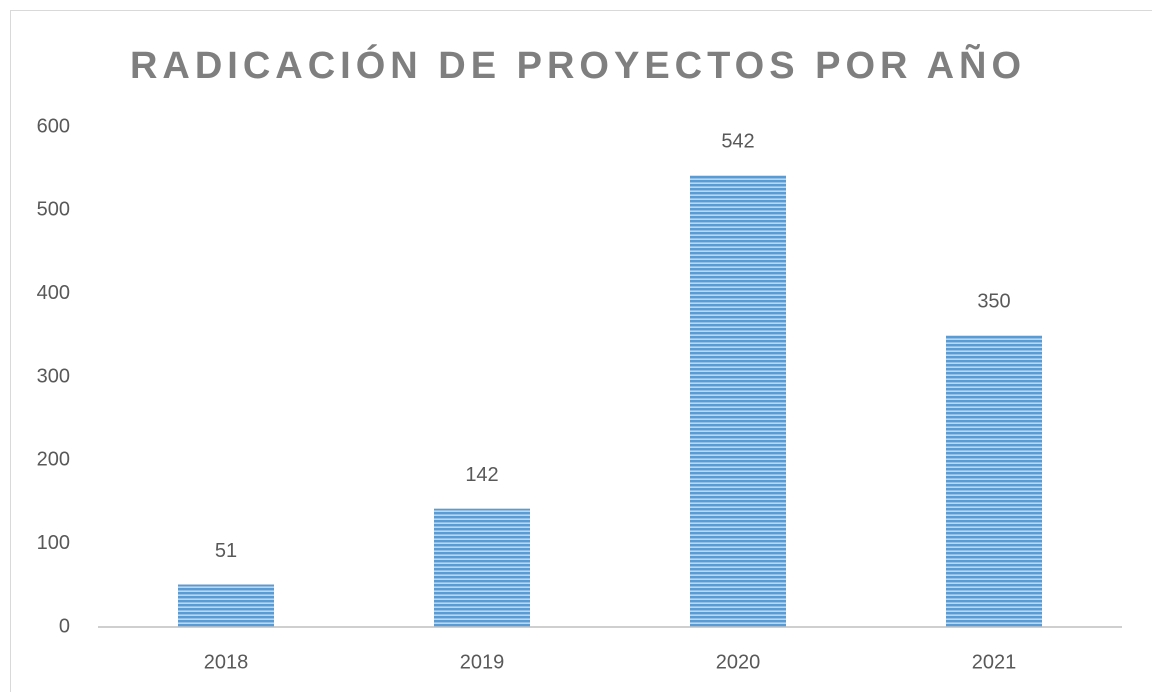  What do you see at coordinates (53, 210) in the screenshot?
I see `y-tick-label: 500` at bounding box center [53, 210].